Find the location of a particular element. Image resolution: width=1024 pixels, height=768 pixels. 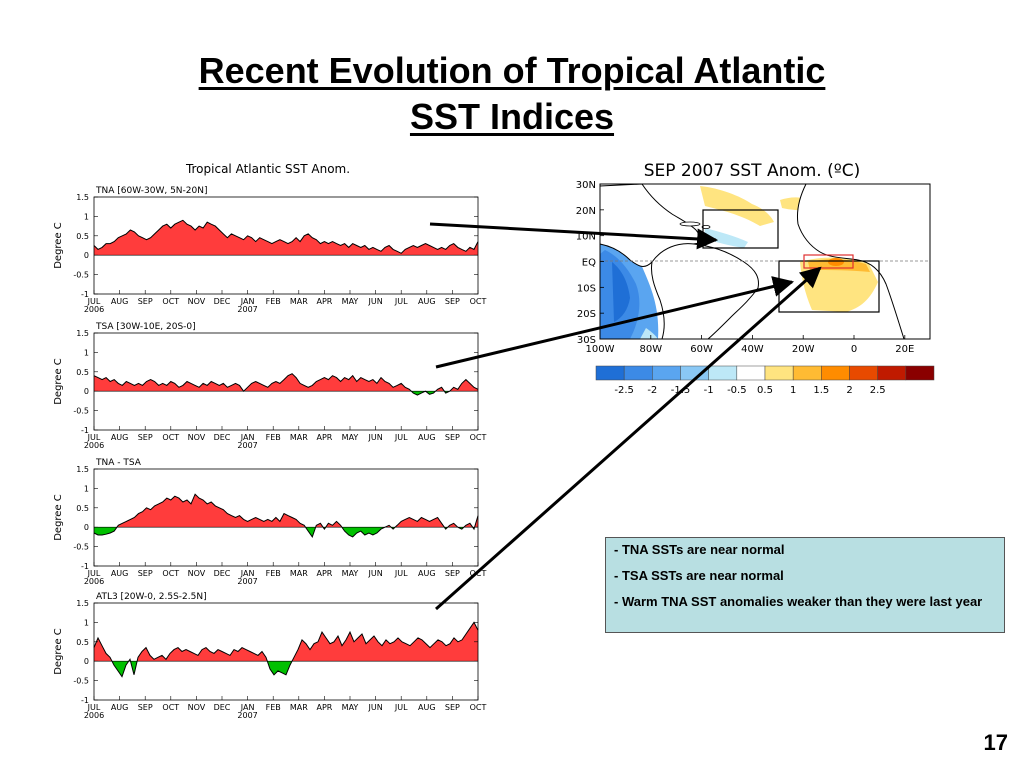

colorbar-label: -1 is located at coordinates (709, 390).